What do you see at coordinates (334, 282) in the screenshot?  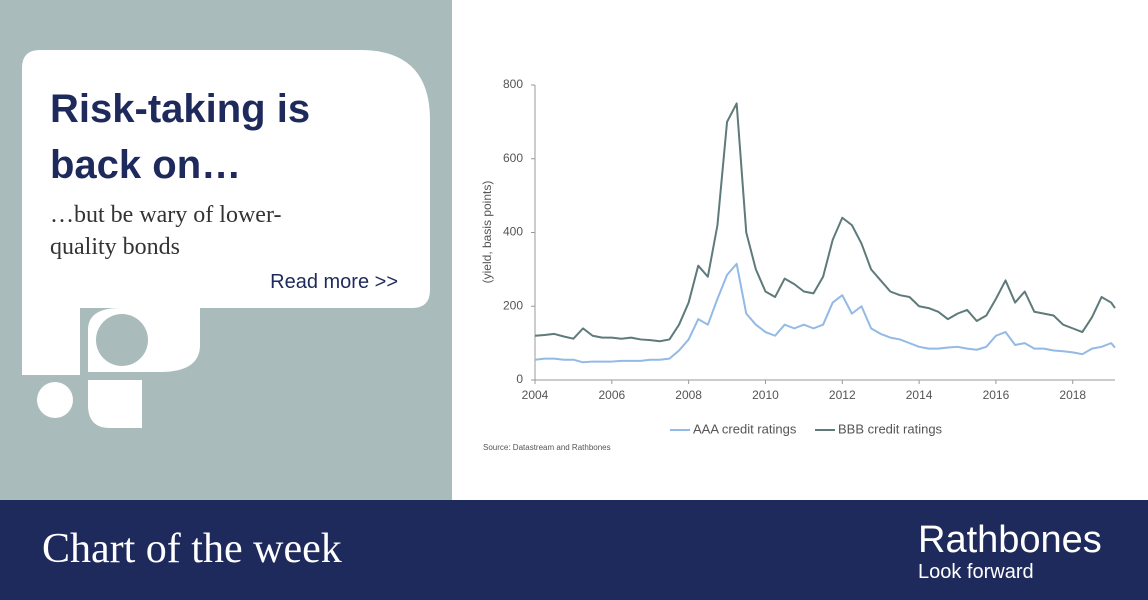 I see `read-more-link: Read more >>` at bounding box center [334, 282].